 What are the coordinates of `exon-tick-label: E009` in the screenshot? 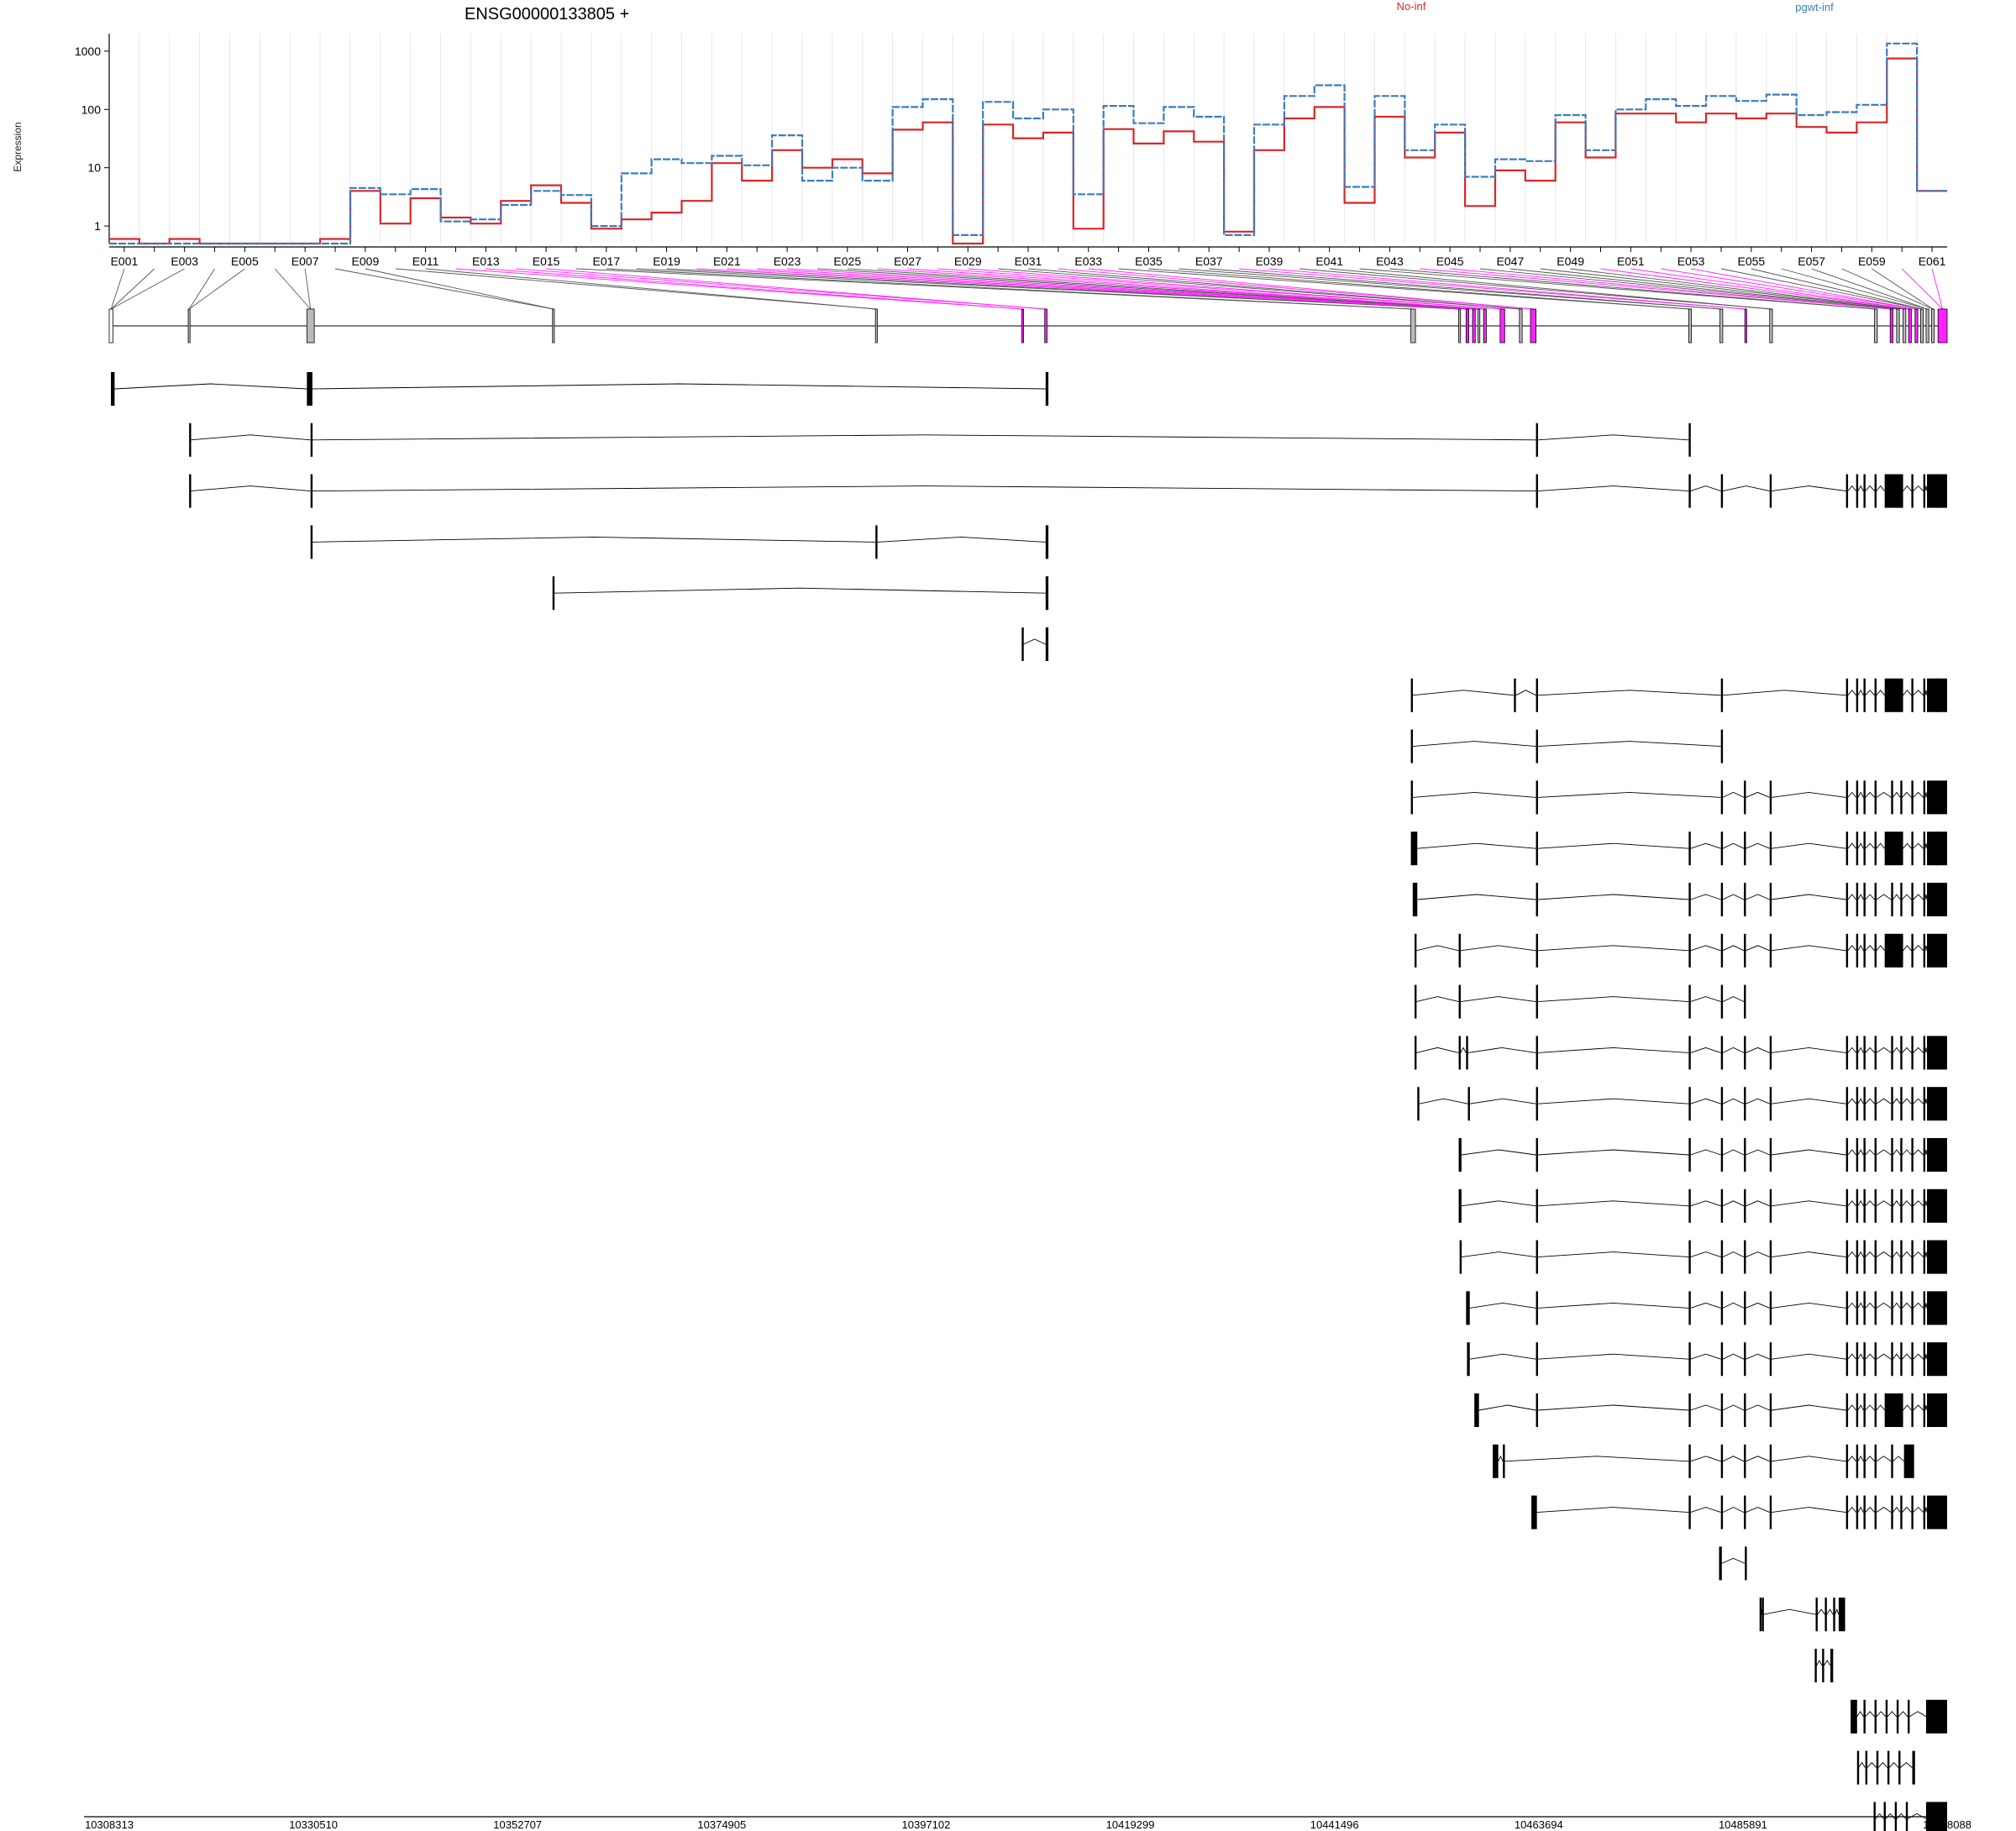 It's located at (366, 261).